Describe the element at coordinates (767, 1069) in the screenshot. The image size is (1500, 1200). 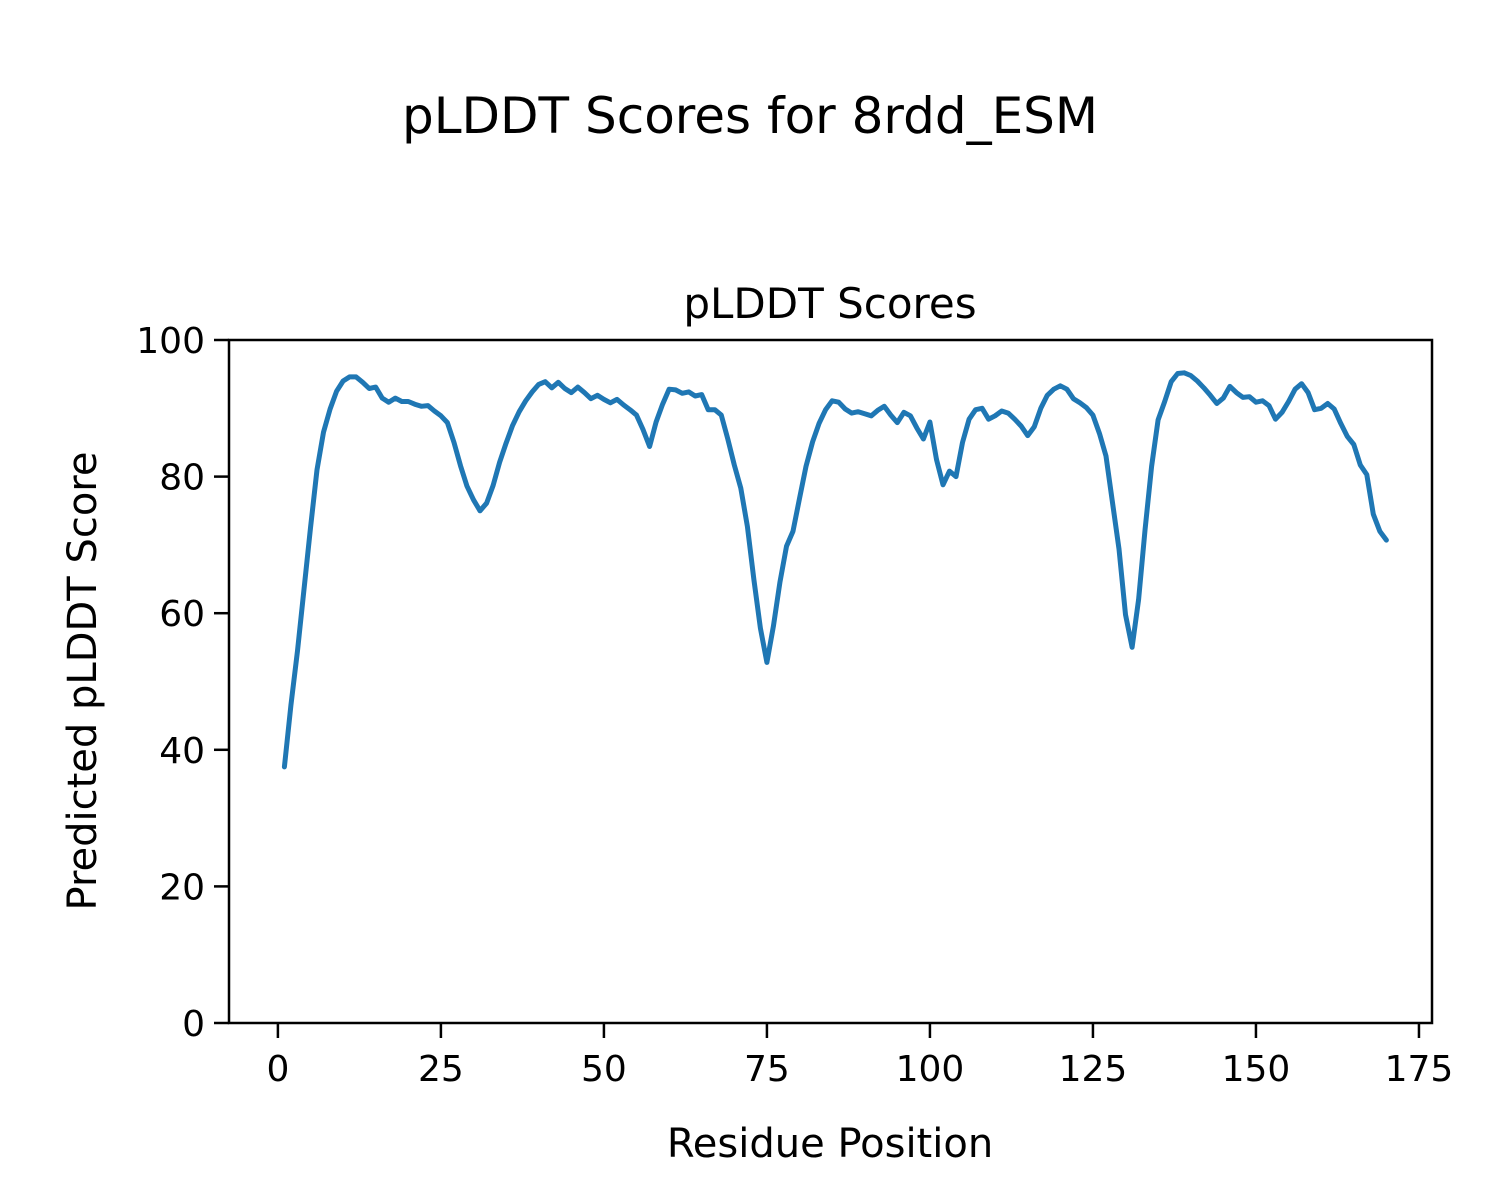
I see `x-tick-label: 75` at that location.